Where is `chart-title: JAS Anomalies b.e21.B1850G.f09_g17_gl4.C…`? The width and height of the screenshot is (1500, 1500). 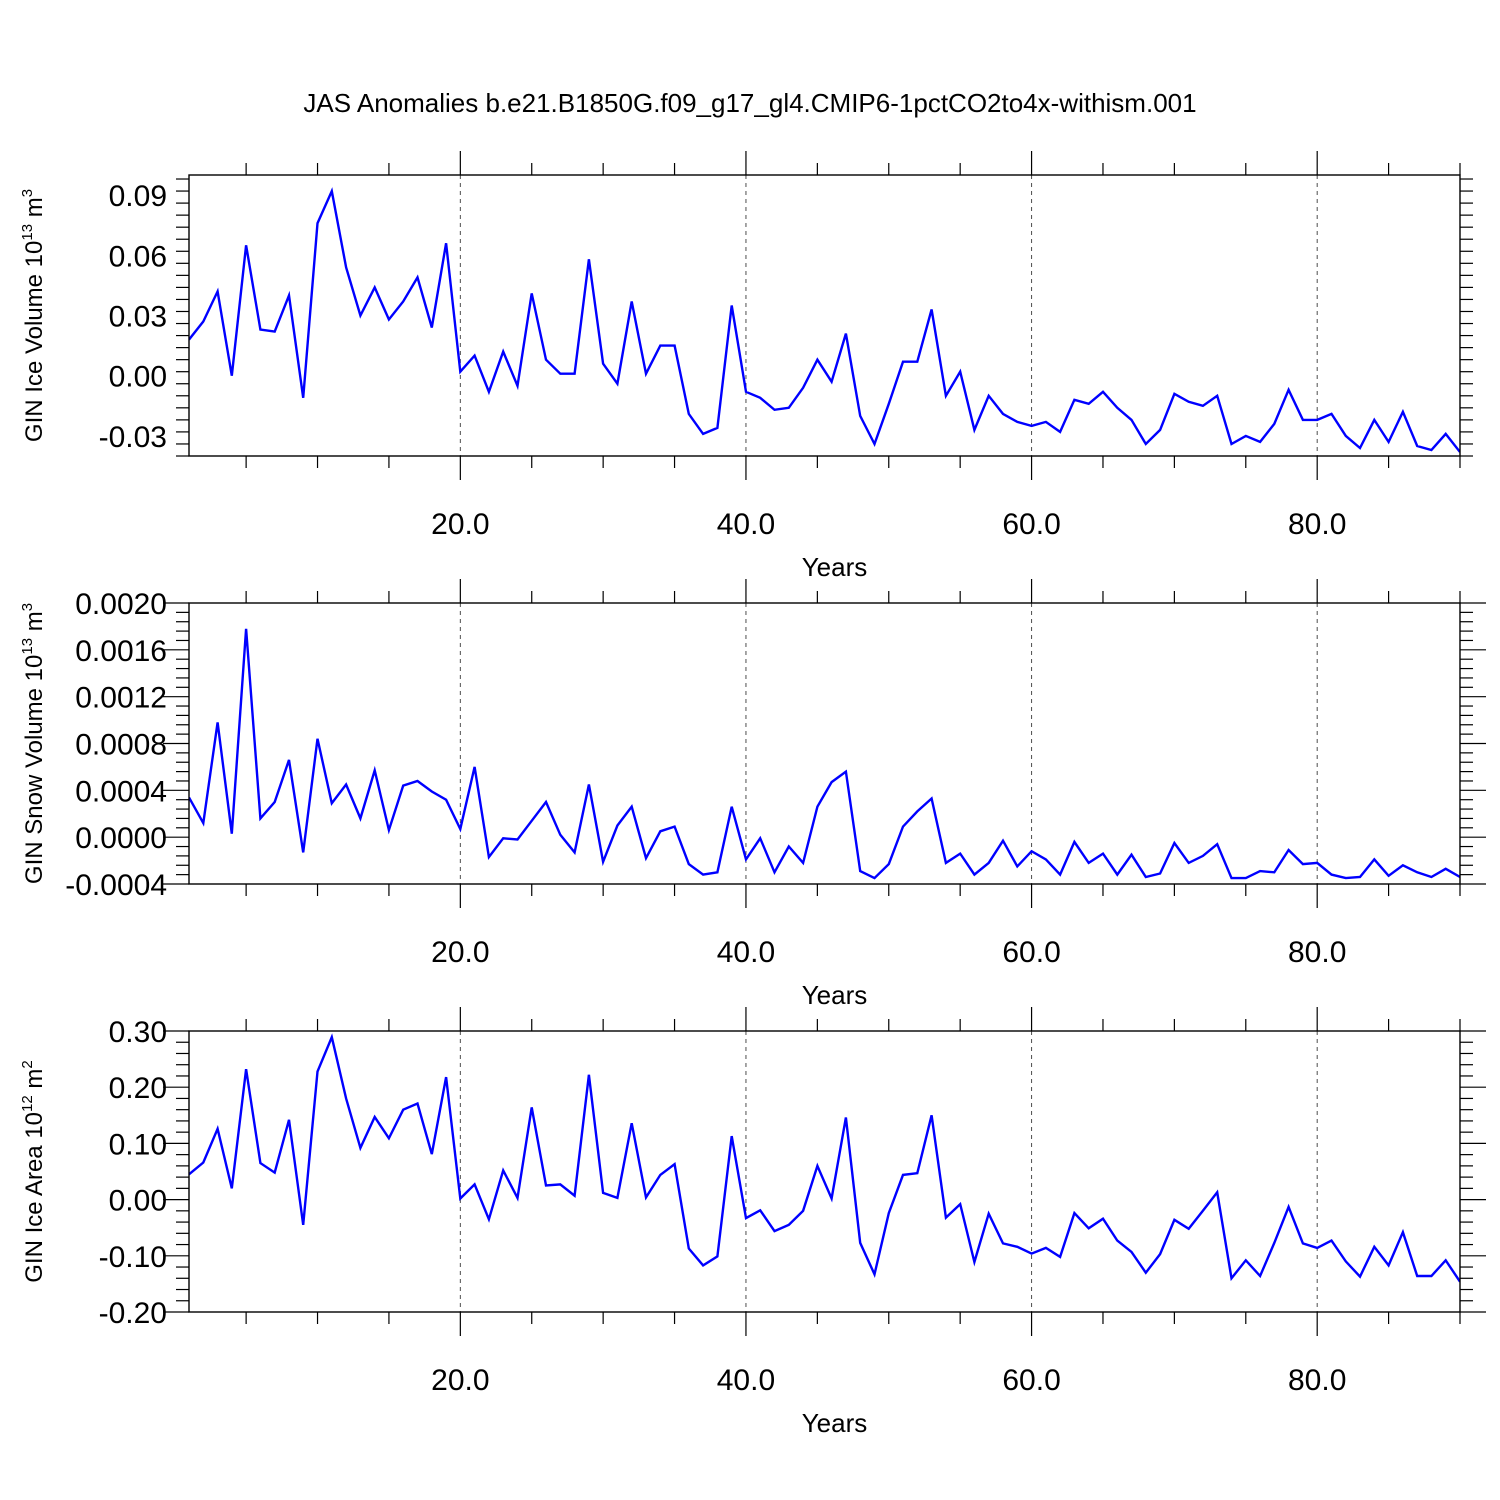 chart-title: JAS Anomalies b.e21.B1850G.f09_g17_gl4.C… is located at coordinates (749, 103).